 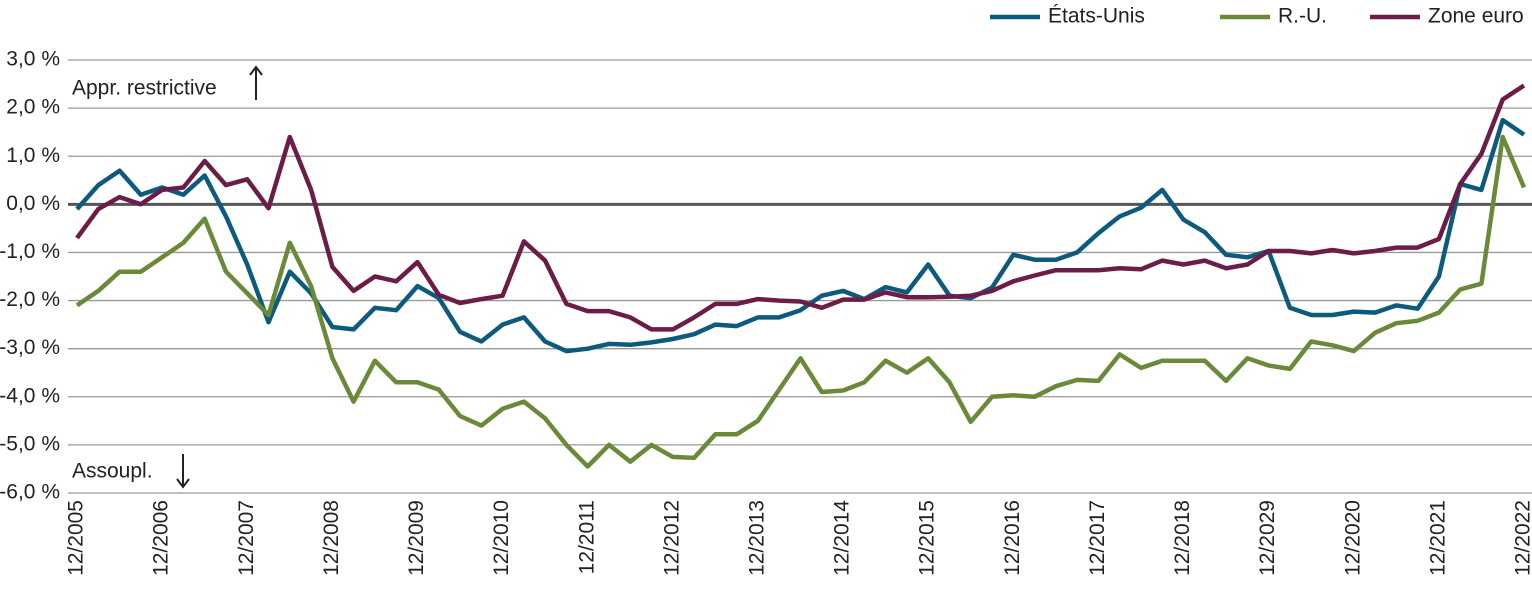 What do you see at coordinates (30, 443) in the screenshot?
I see `y-tick-label: -5,0 %` at bounding box center [30, 443].